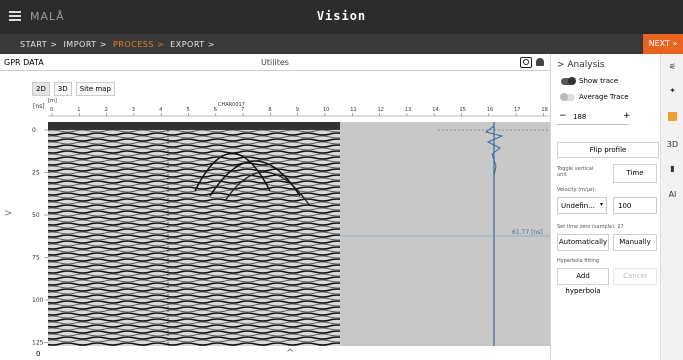  Describe the element at coordinates (192, 44) in the screenshot. I see `breadcrumb-export: EXPORT >` at that location.